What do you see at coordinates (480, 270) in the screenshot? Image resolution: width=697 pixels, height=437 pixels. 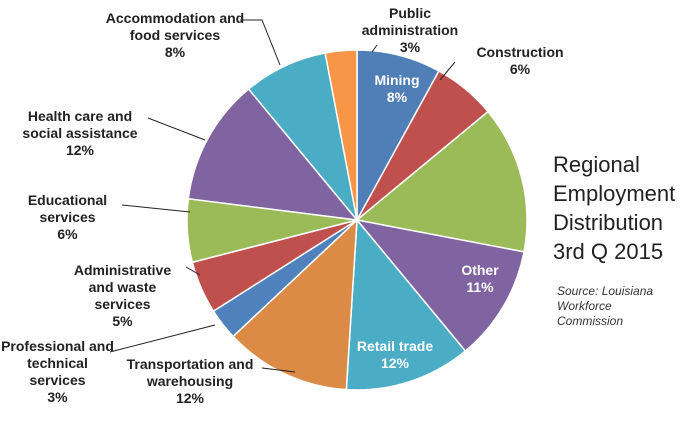 I see `label-text: Other` at bounding box center [480, 270].